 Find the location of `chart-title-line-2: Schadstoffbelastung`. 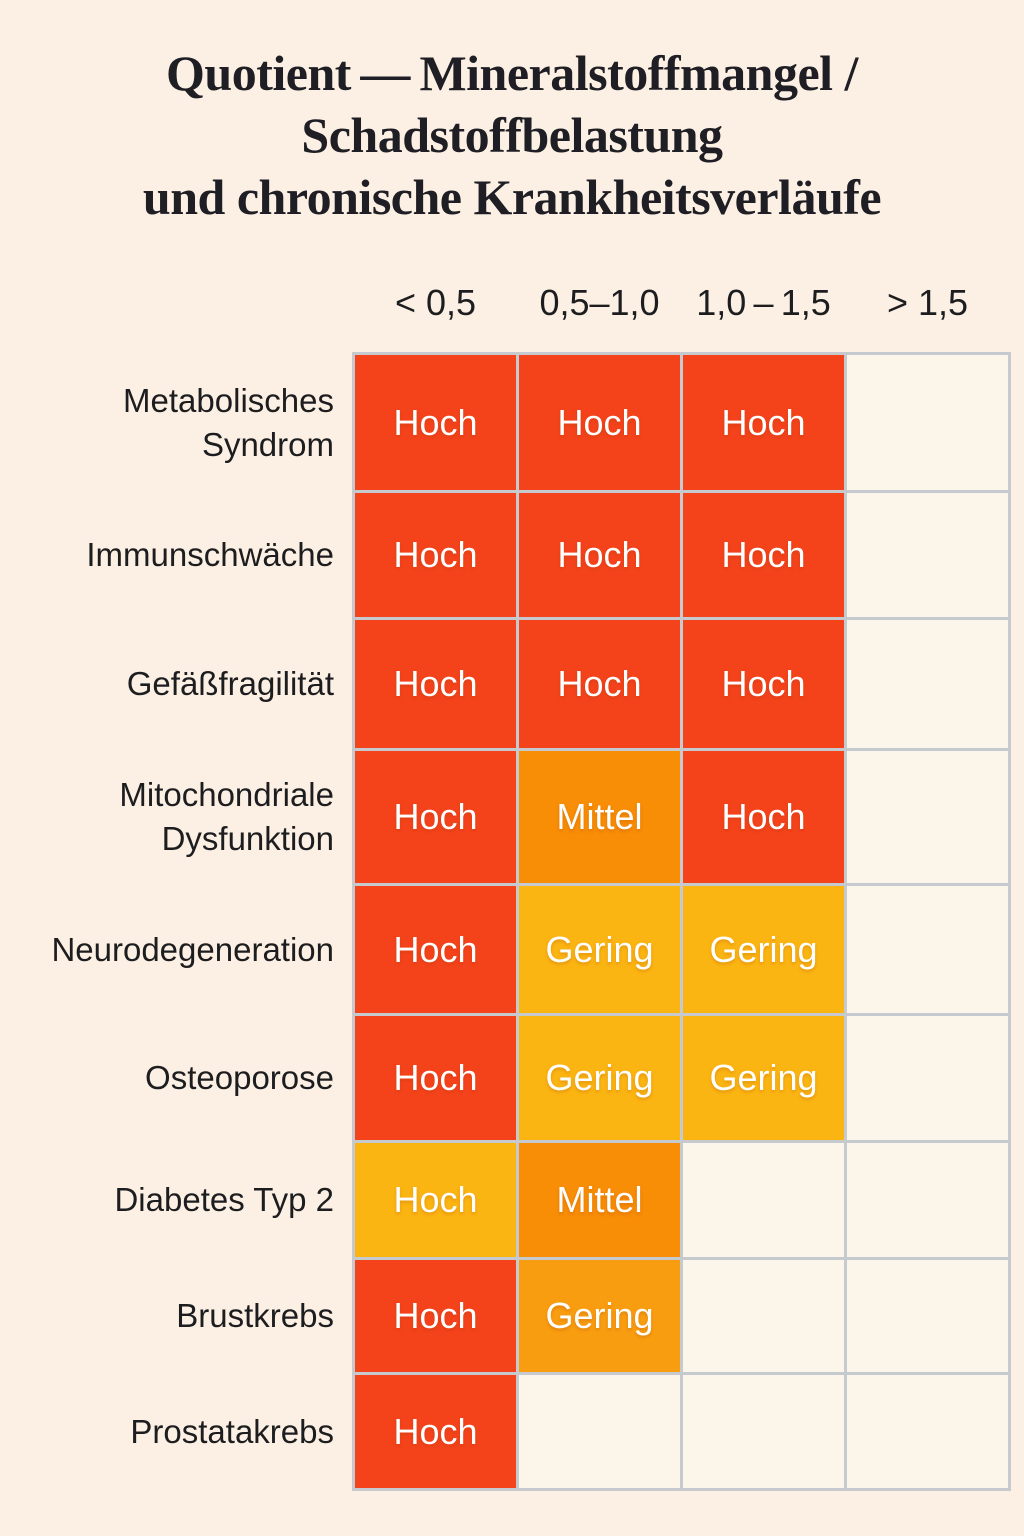

chart-title-line-2: Schadstoffbelastung is located at coordinates (512, 135).